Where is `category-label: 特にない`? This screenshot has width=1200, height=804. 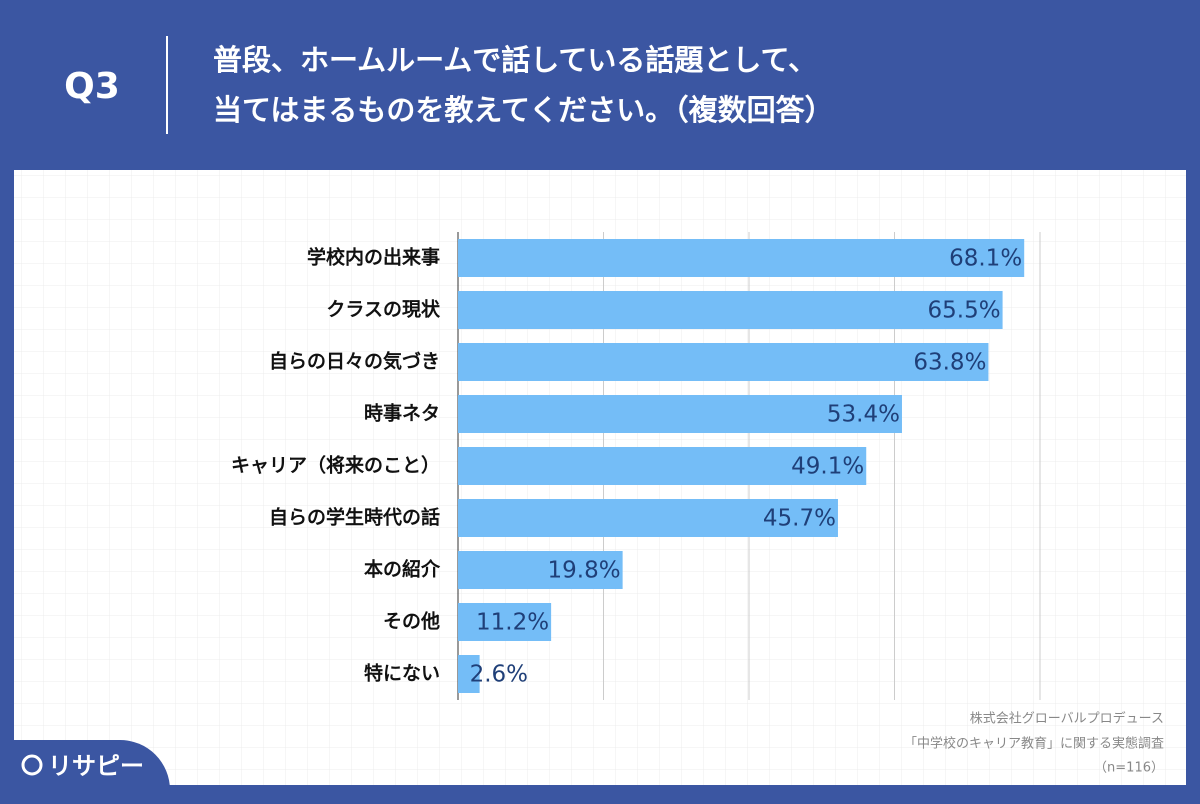 category-label: 特にない is located at coordinates (402, 674).